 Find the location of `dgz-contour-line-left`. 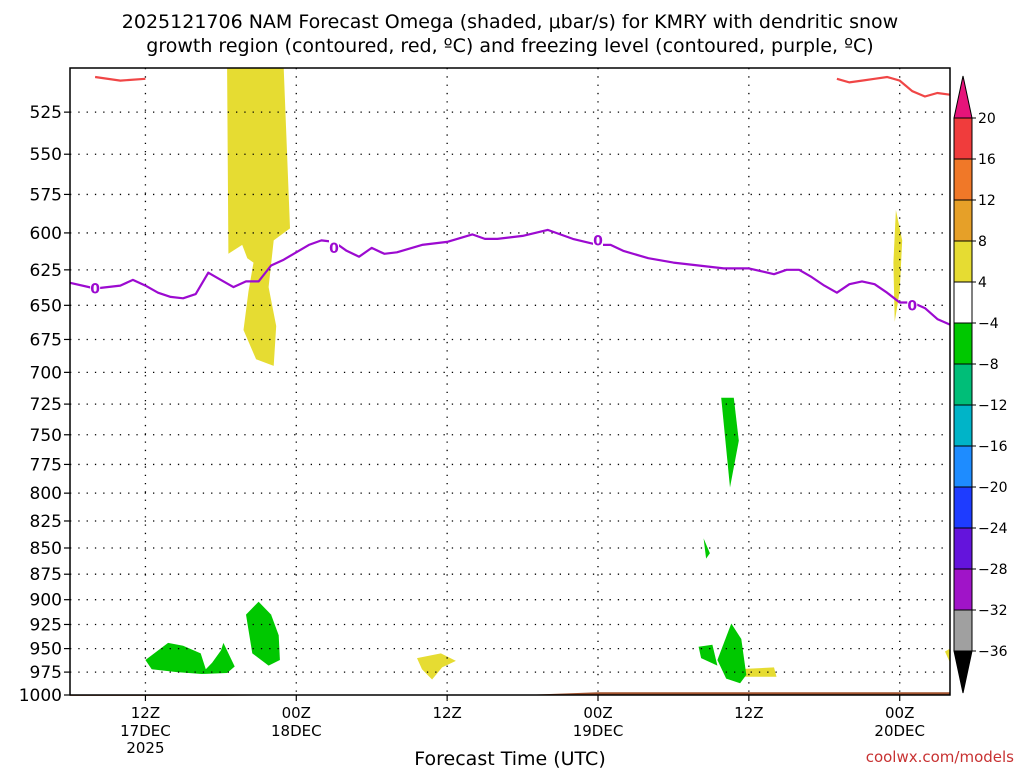

dgz-contour-line-left is located at coordinates (120, 78).